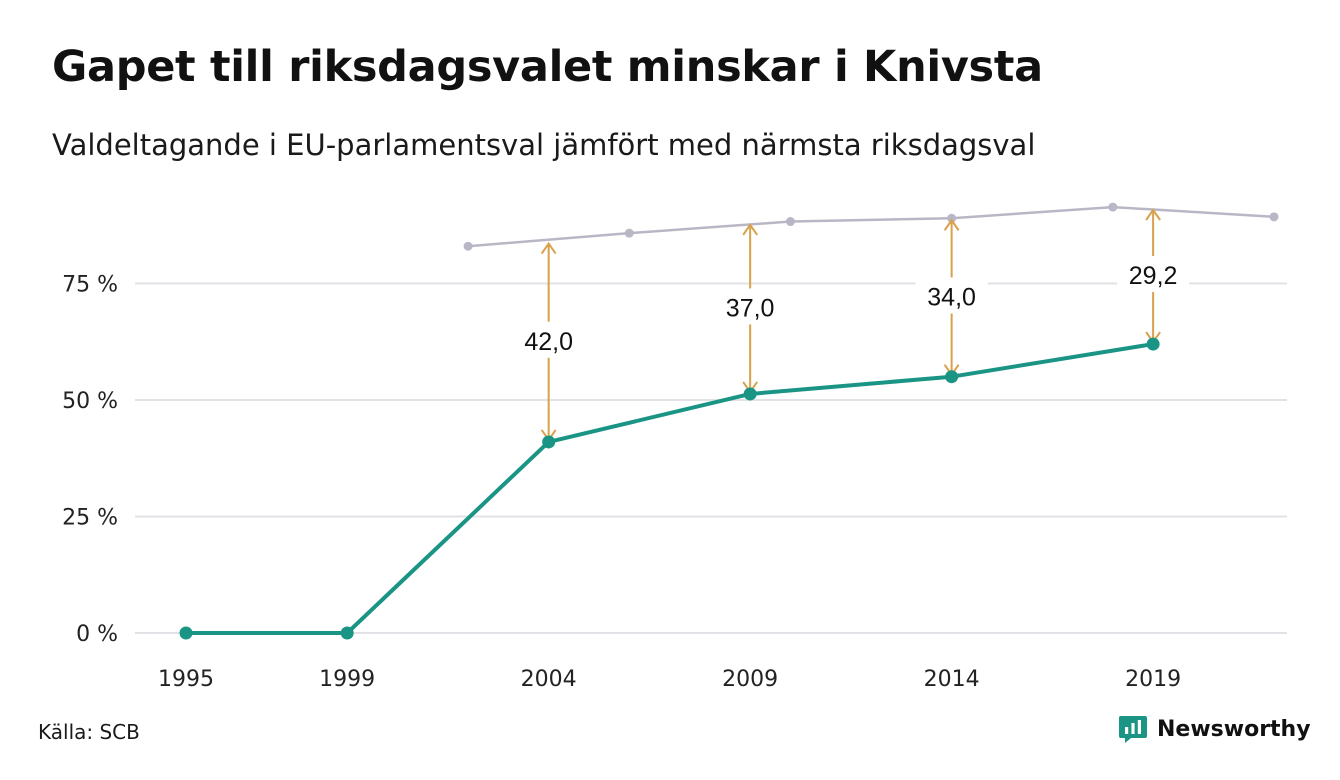 This screenshot has height=780, width=1340. I want to click on x-tick-label: 2014, so click(952, 679).